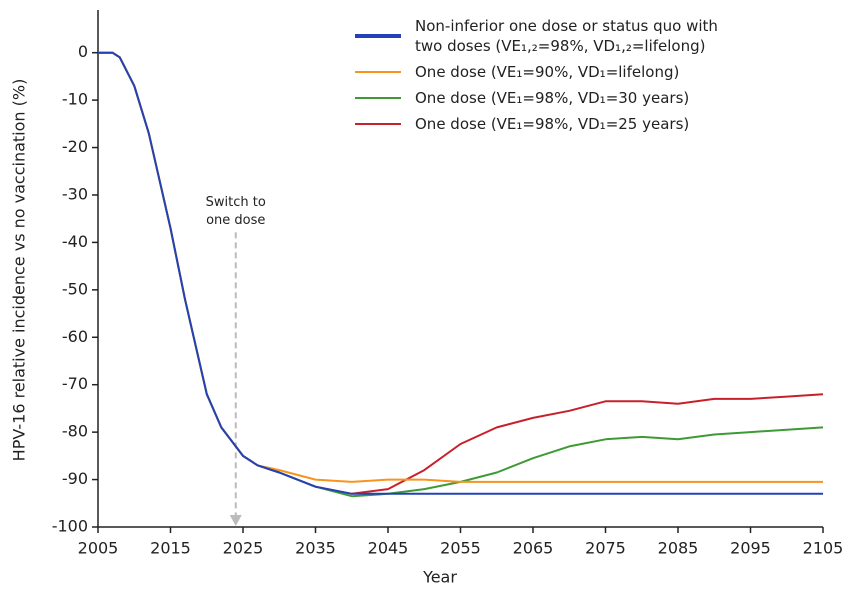 Image resolution: width=850 pixels, height=590 pixels. Describe the element at coordinates (75, 383) in the screenshot. I see `y-tick-label: -70` at that location.